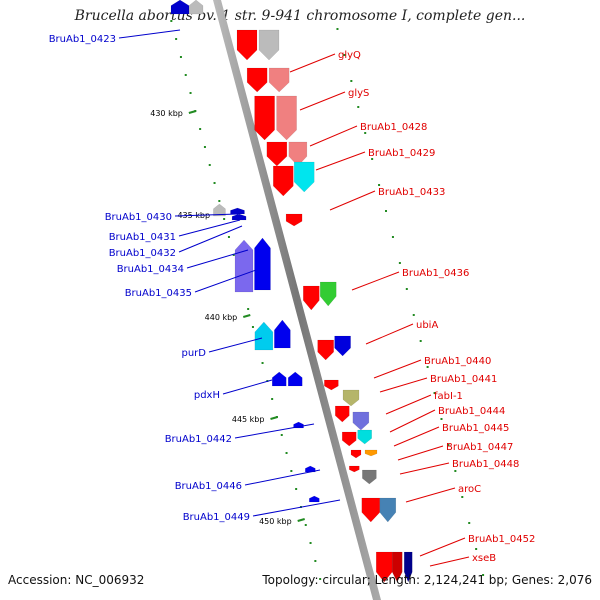 Image resolution: width=600 pixels, height=600 pixels. I want to click on gene-label-bruab1-0430: BruAb1_0430, so click(138, 217).